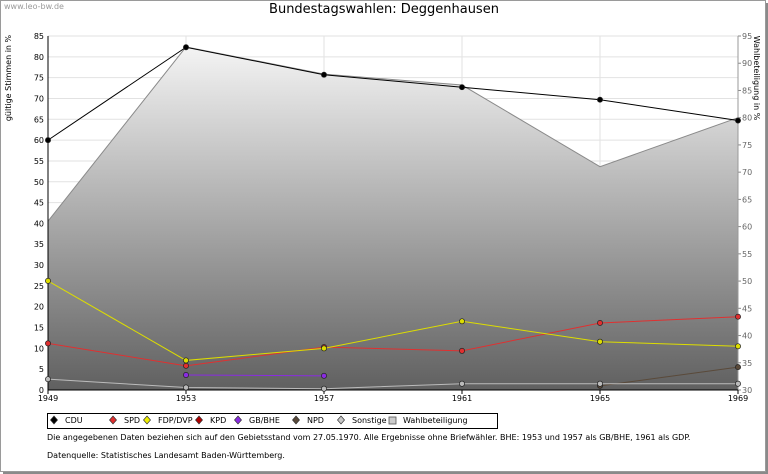  Describe the element at coordinates (39, 286) in the screenshot. I see `y-tick-label: 25` at that location.